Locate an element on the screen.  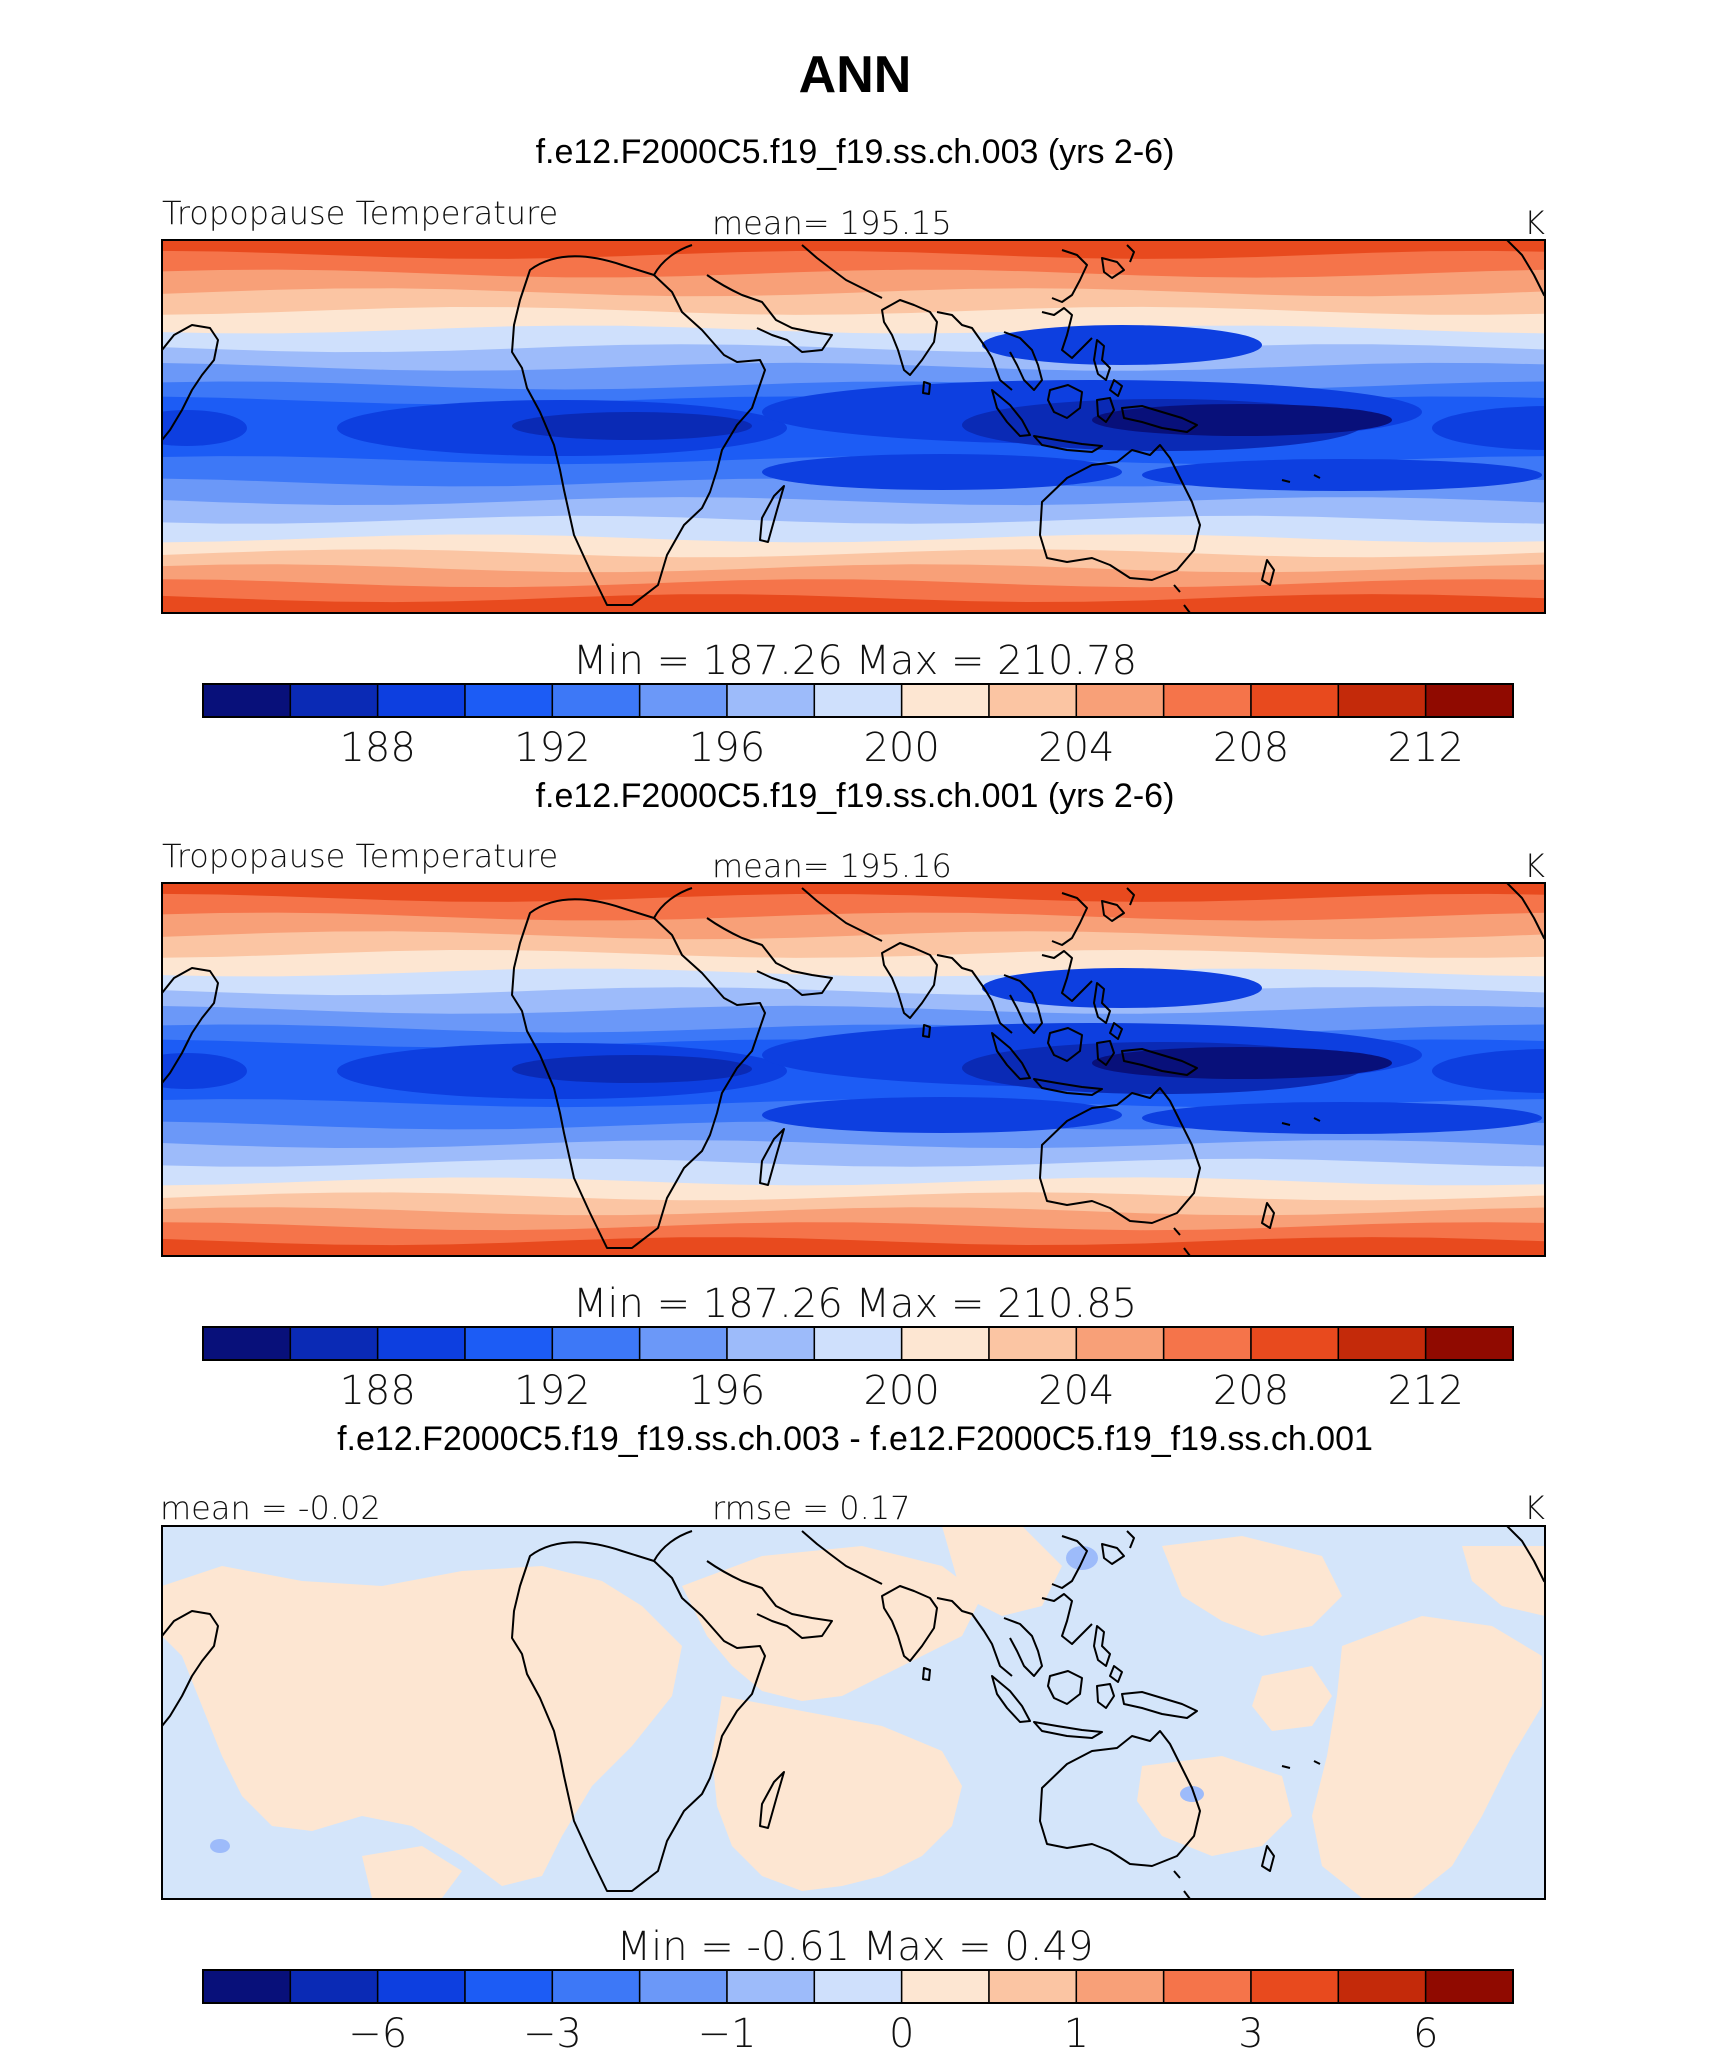
panel-3-colorbar: −6 −3 −1 0 1 3 6 is located at coordinates (858, 2013).